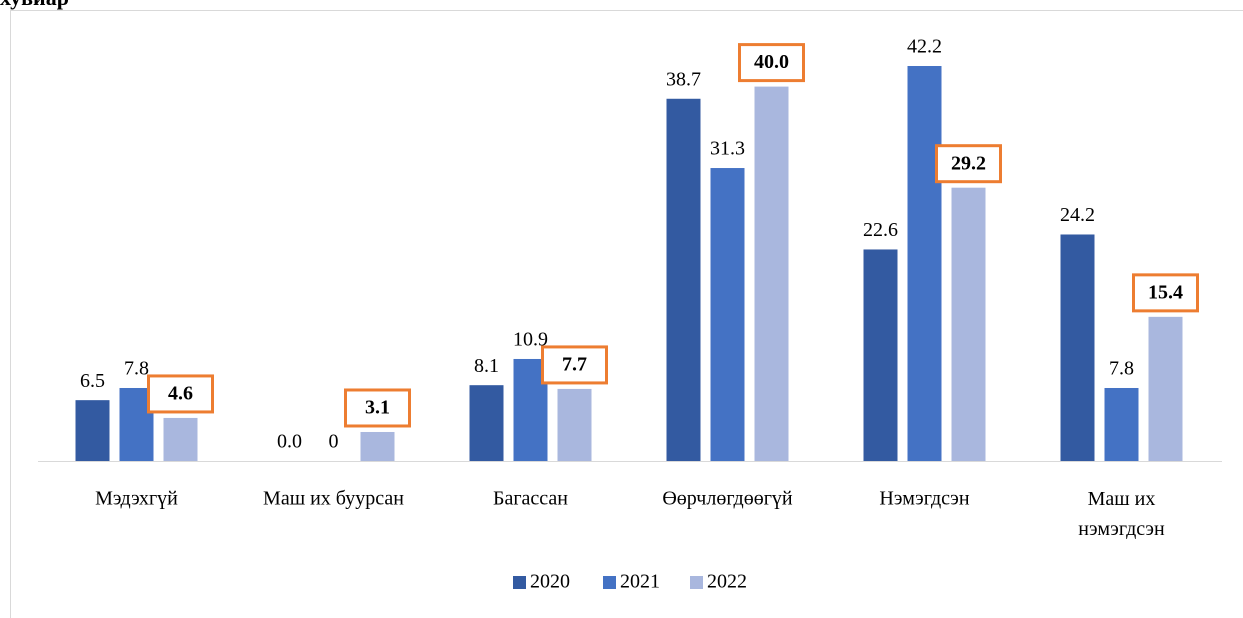 This screenshot has width=1243, height=618. I want to click on data-label: 15.4, so click(1165, 292).